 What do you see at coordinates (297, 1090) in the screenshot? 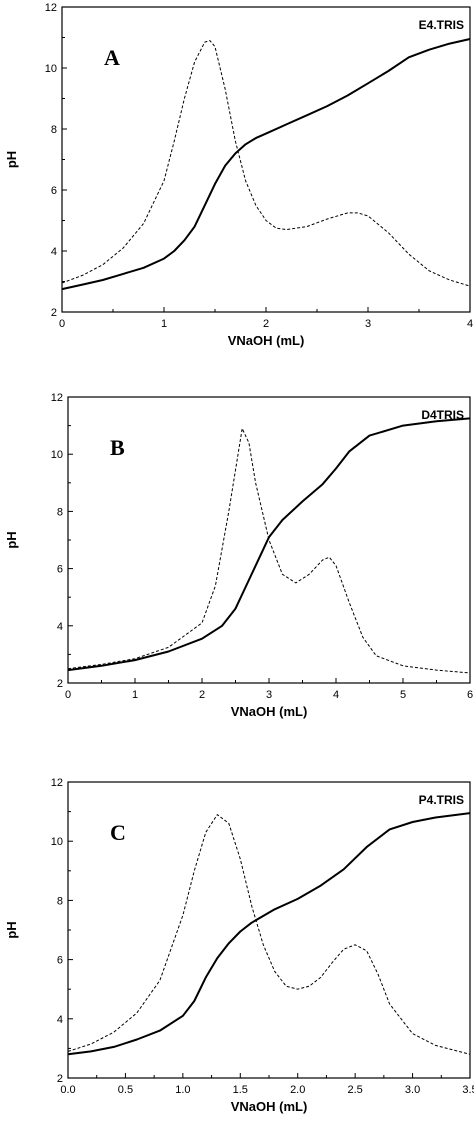
I see `x-tick-label: 2.0` at bounding box center [297, 1090].